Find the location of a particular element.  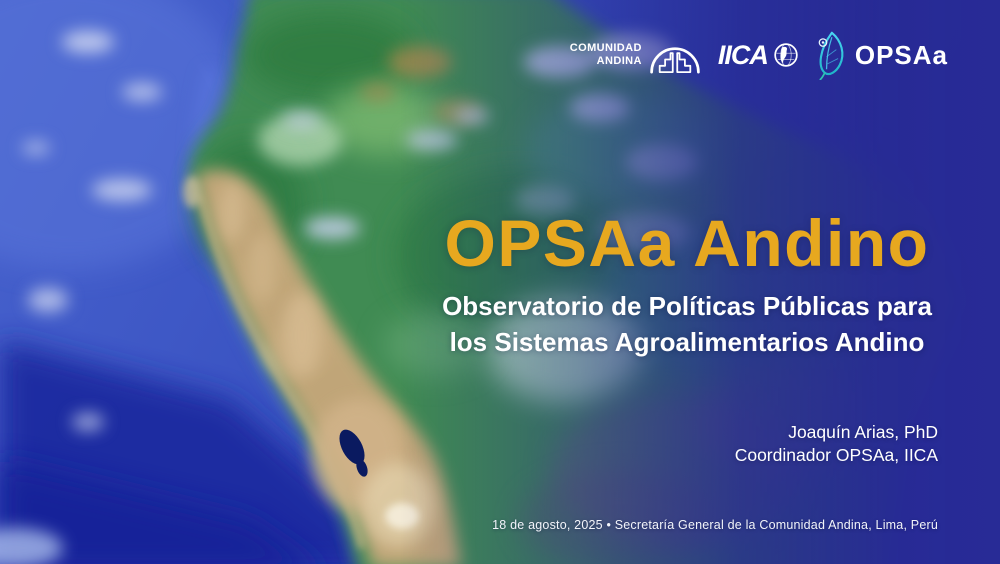

globe-americas-icon is located at coordinates (786, 55).